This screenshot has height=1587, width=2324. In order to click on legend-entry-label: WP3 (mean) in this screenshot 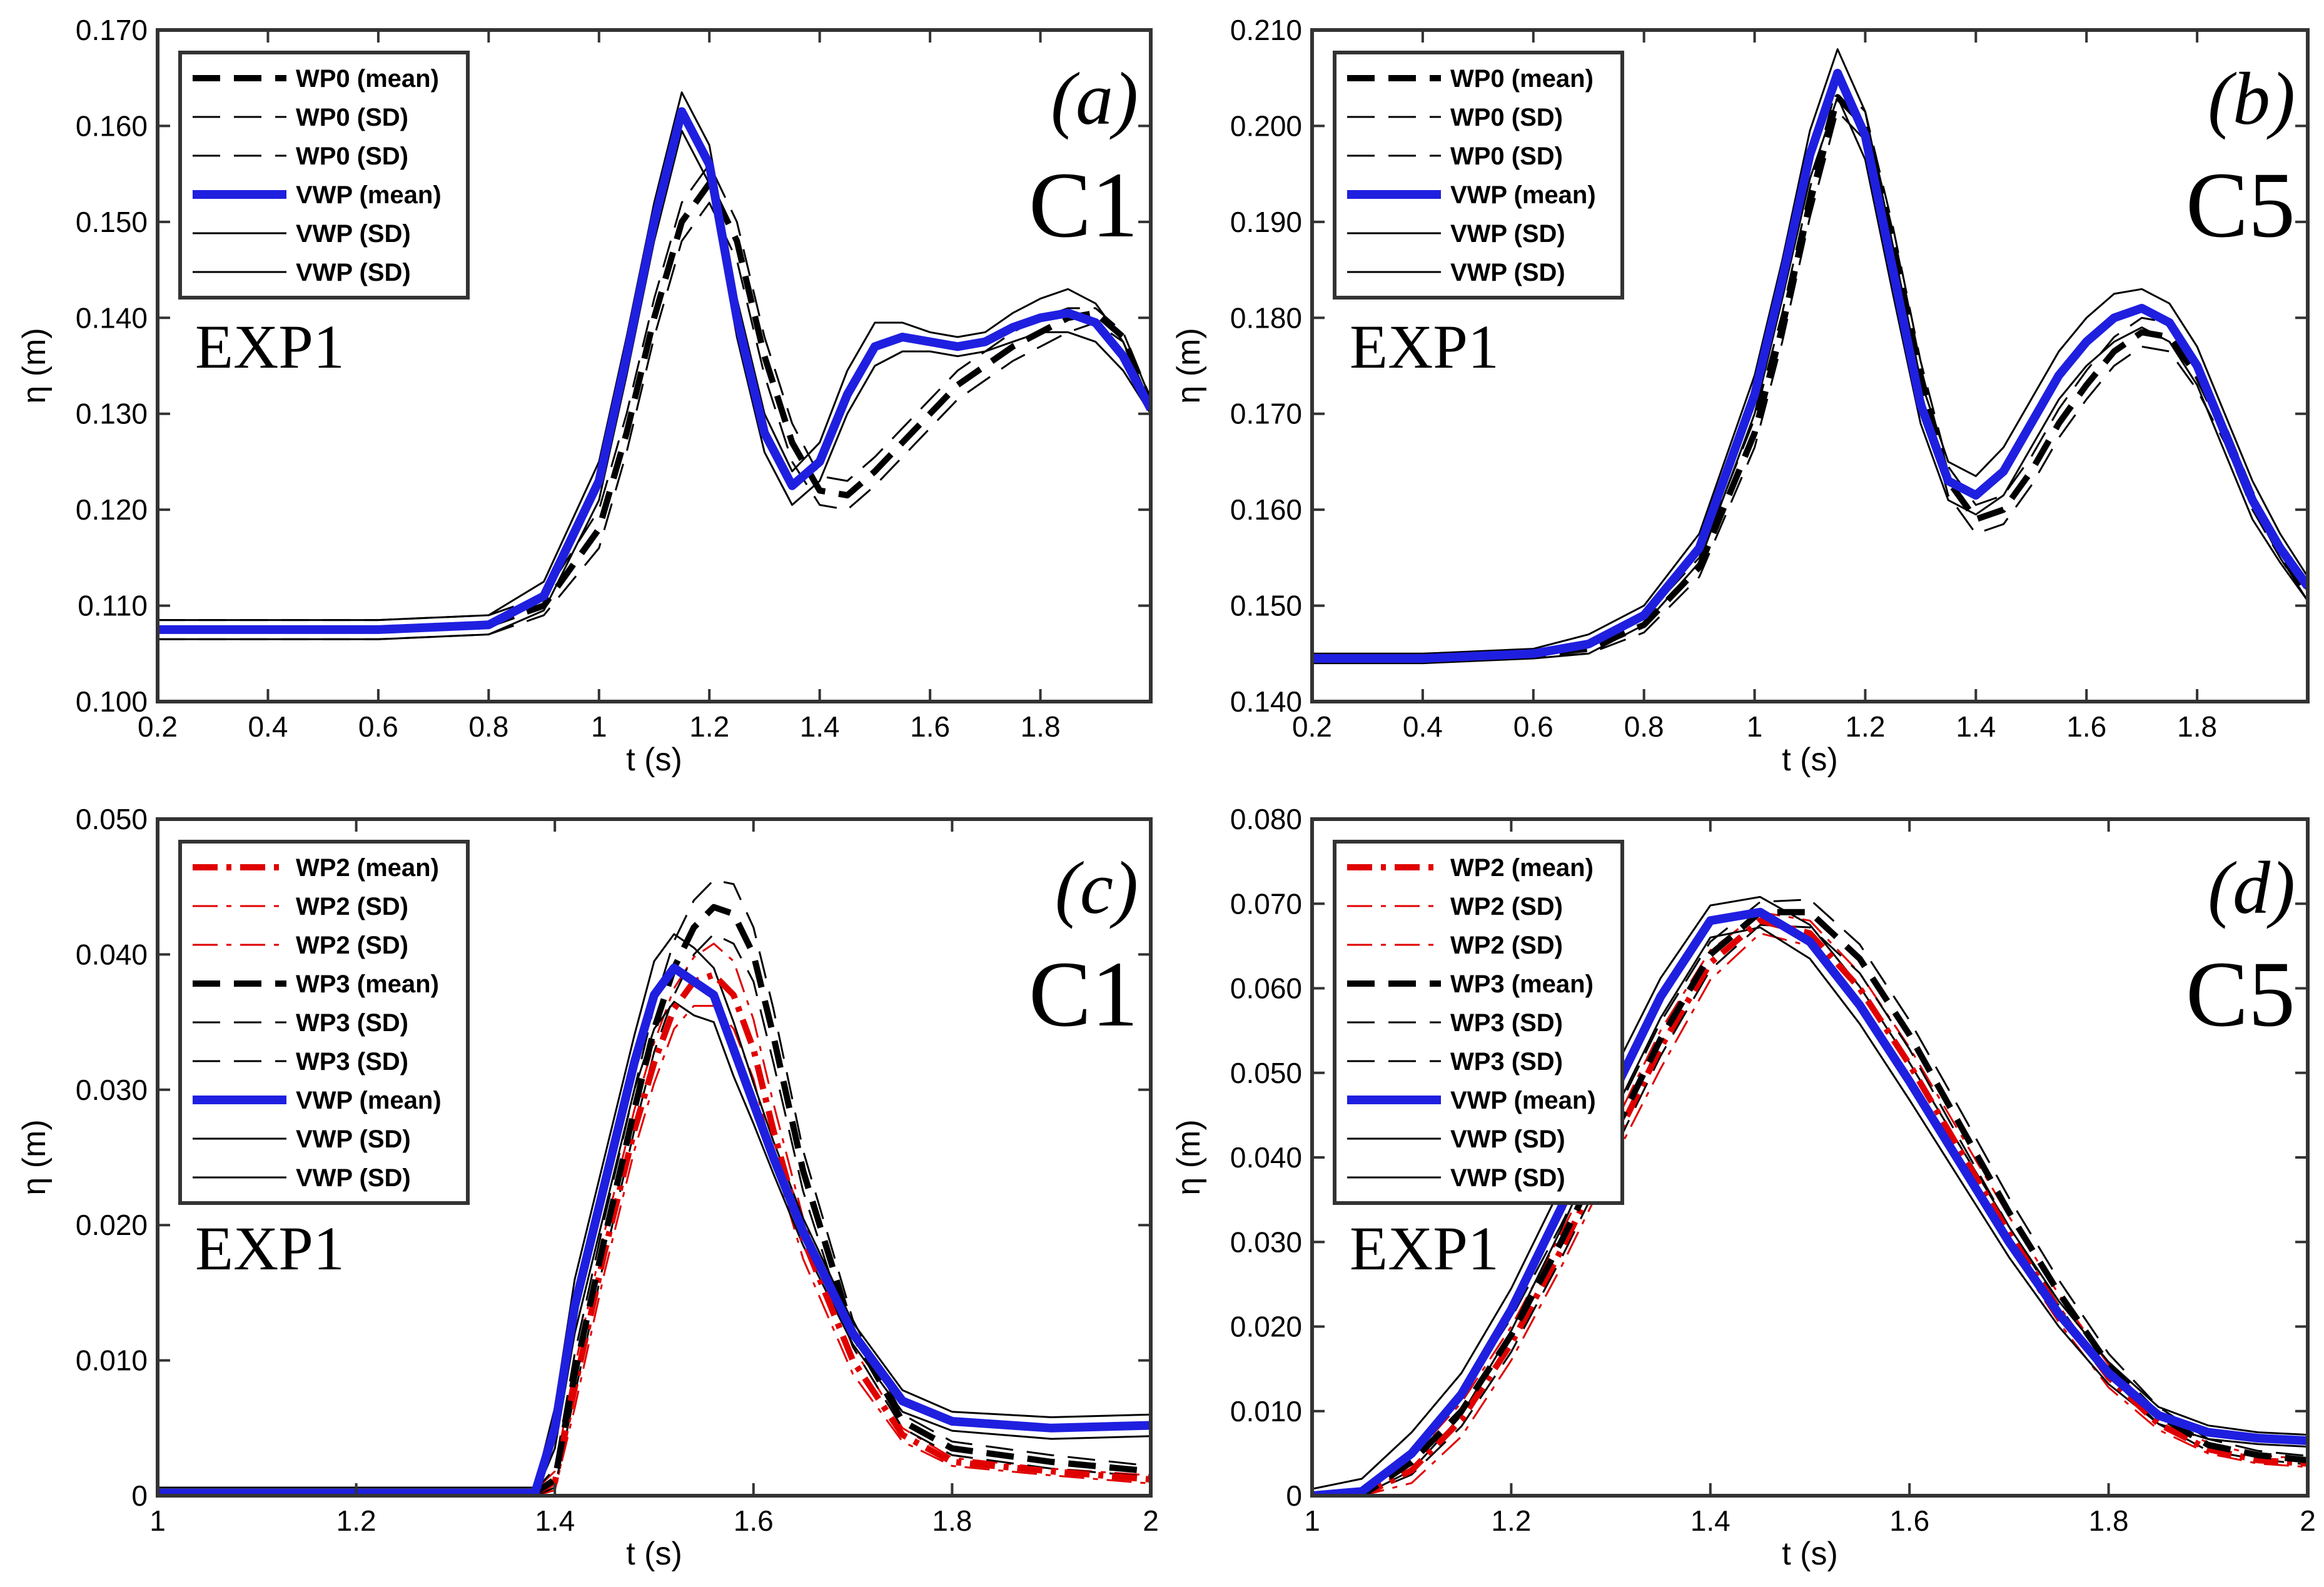, I will do `click(367, 984)`.